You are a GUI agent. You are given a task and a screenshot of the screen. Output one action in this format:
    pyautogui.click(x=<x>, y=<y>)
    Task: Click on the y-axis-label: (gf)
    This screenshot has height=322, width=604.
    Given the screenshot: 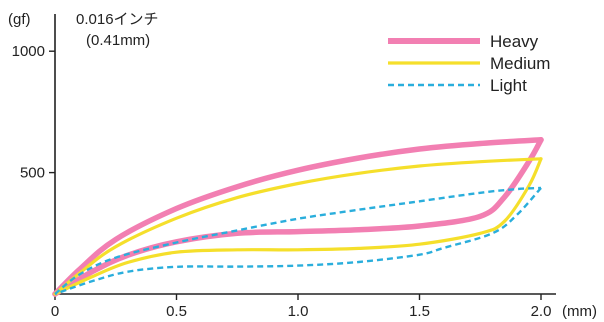 What is the action you would take?
    pyautogui.click(x=19, y=19)
    